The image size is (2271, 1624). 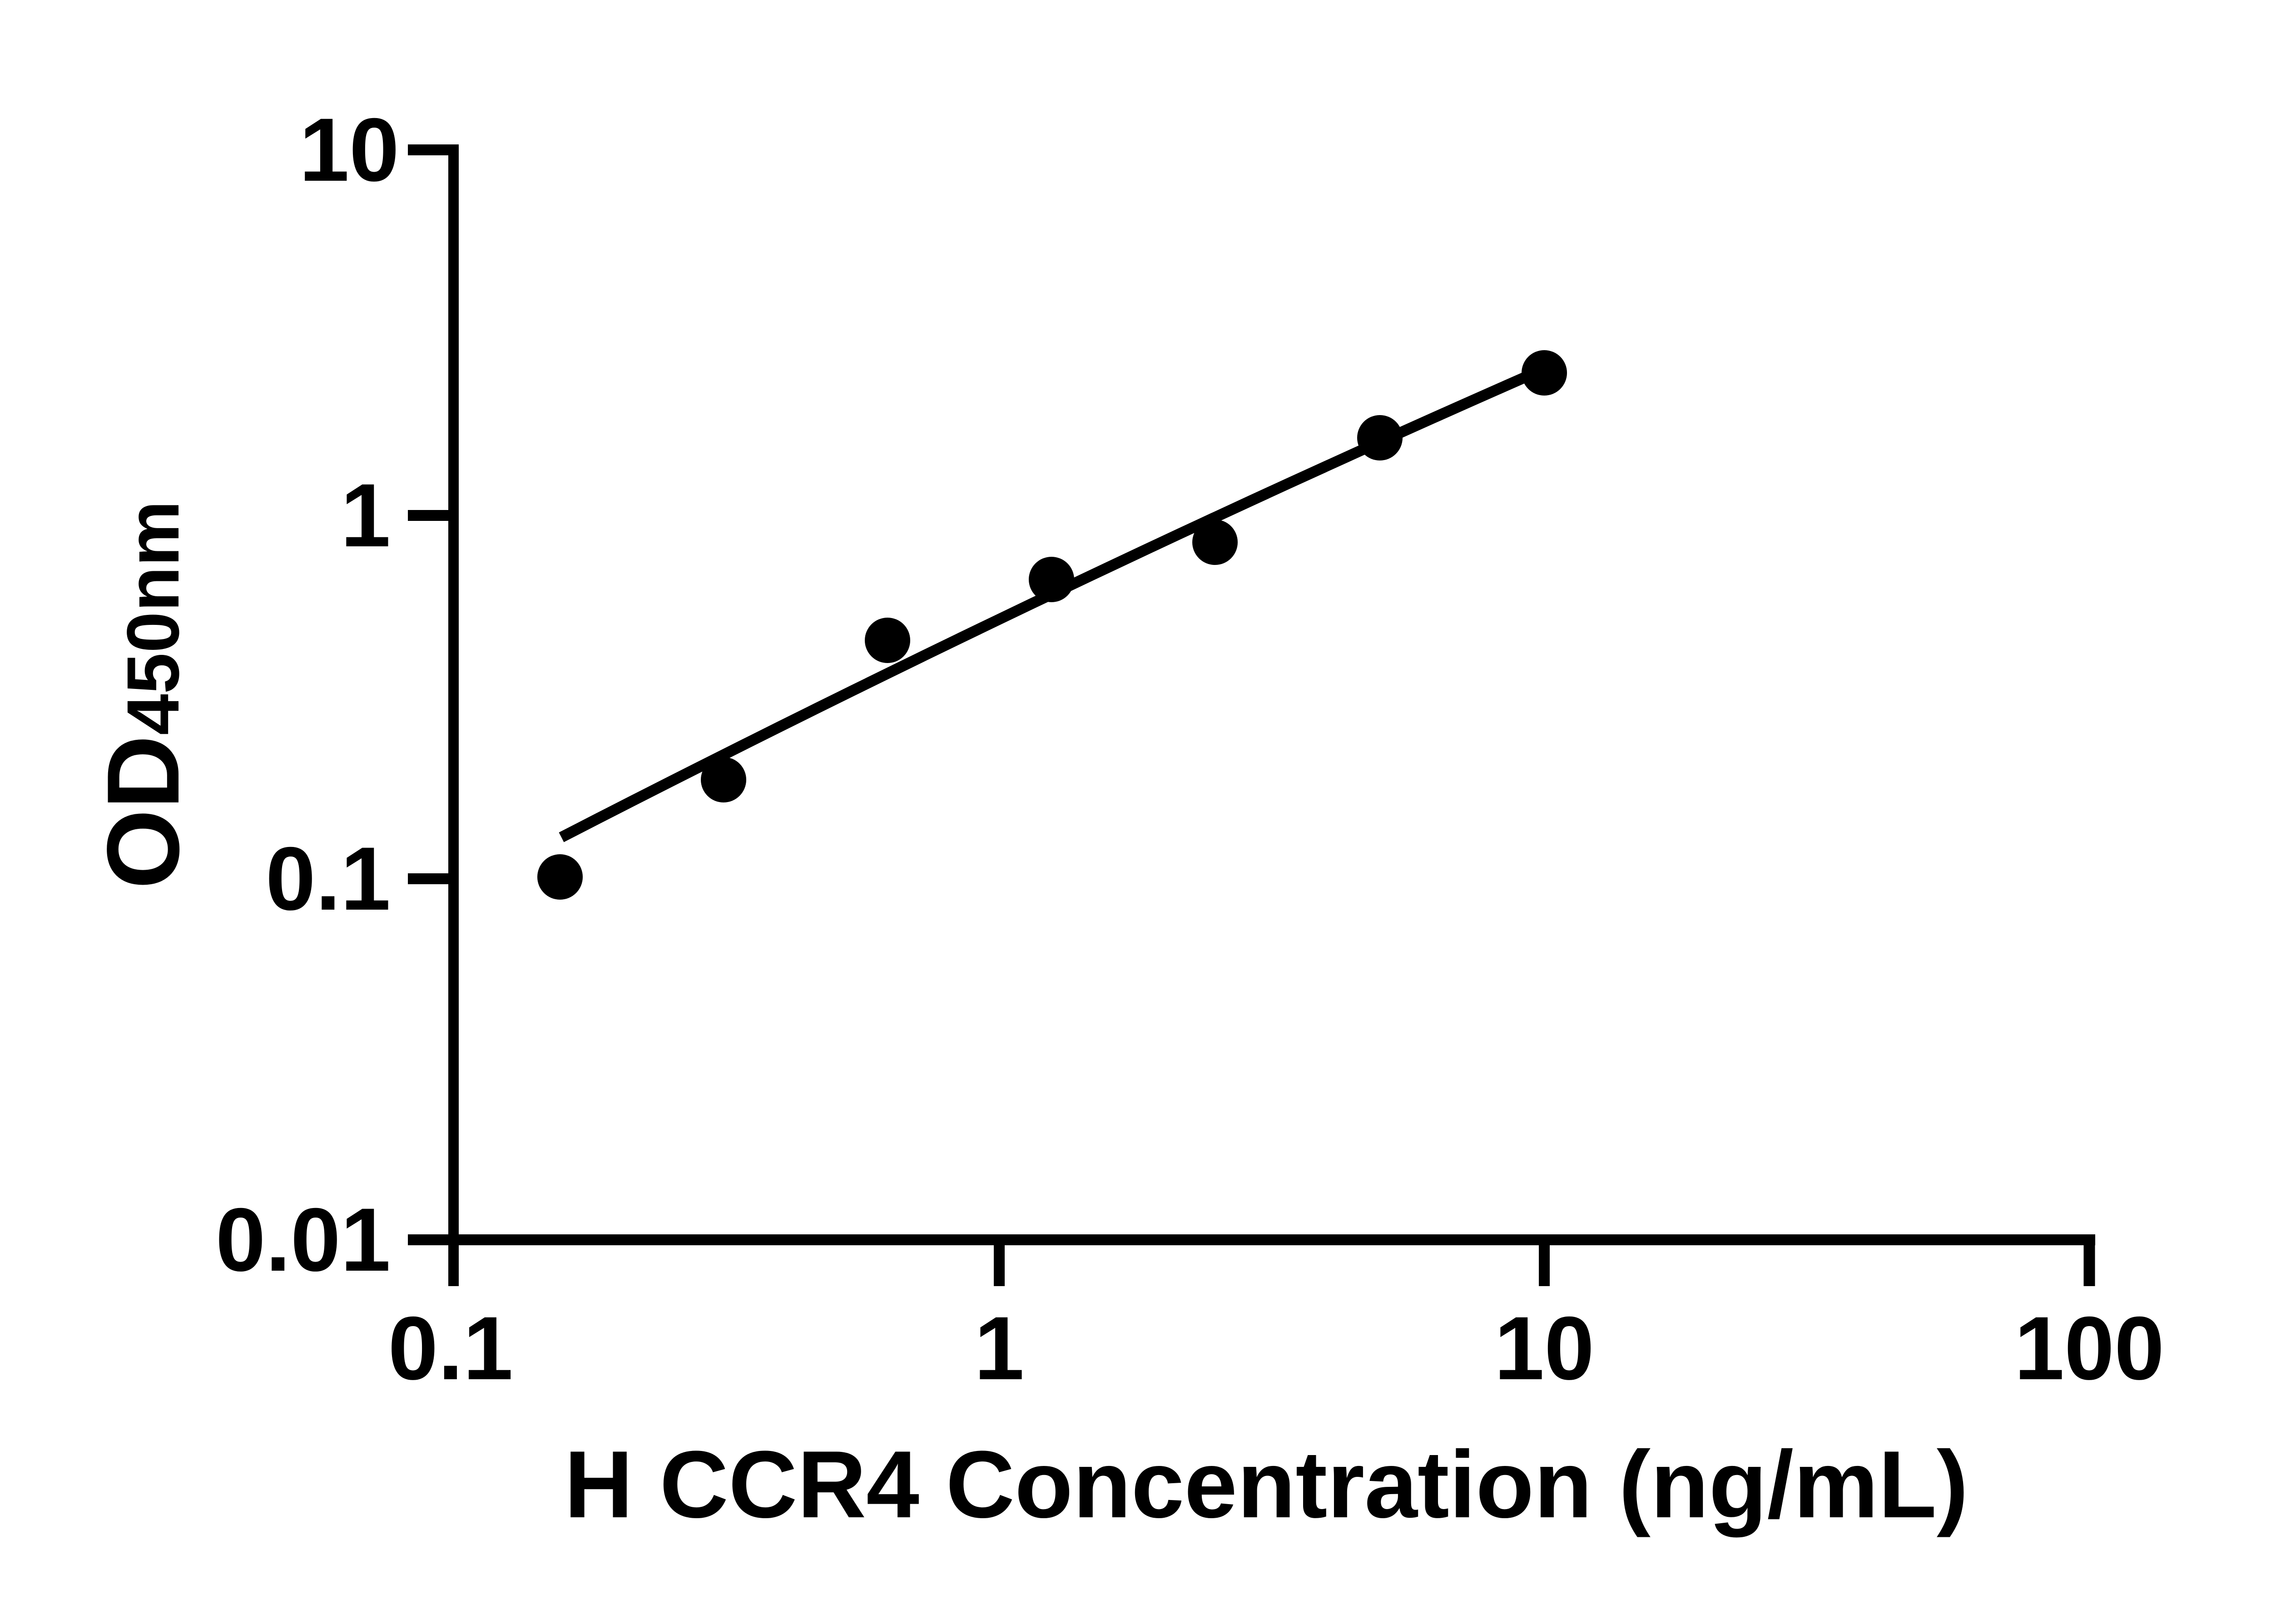 I want to click on svg-text: 100, so click(x=2089, y=1348).